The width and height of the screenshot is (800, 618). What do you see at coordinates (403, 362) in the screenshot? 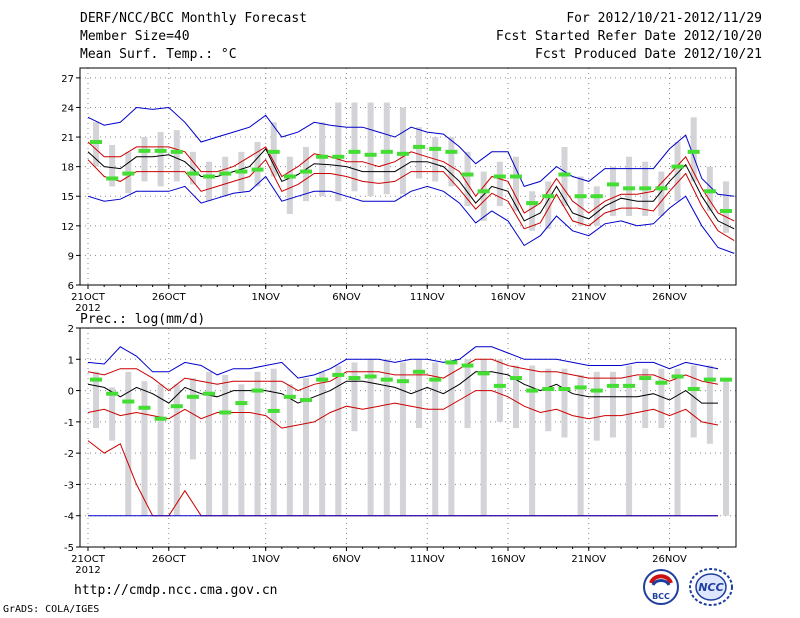
I see `prec-line-maximum` at bounding box center [403, 362].